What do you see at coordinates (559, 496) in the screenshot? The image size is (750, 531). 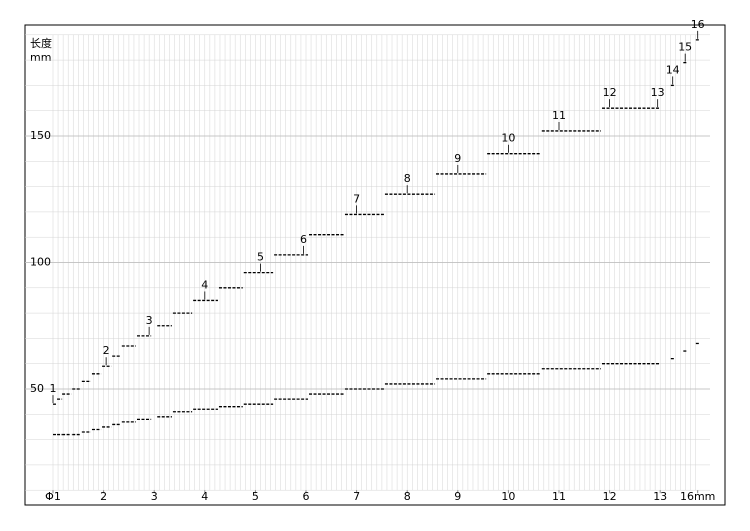 I see `x-tick-label: 11` at bounding box center [559, 496].